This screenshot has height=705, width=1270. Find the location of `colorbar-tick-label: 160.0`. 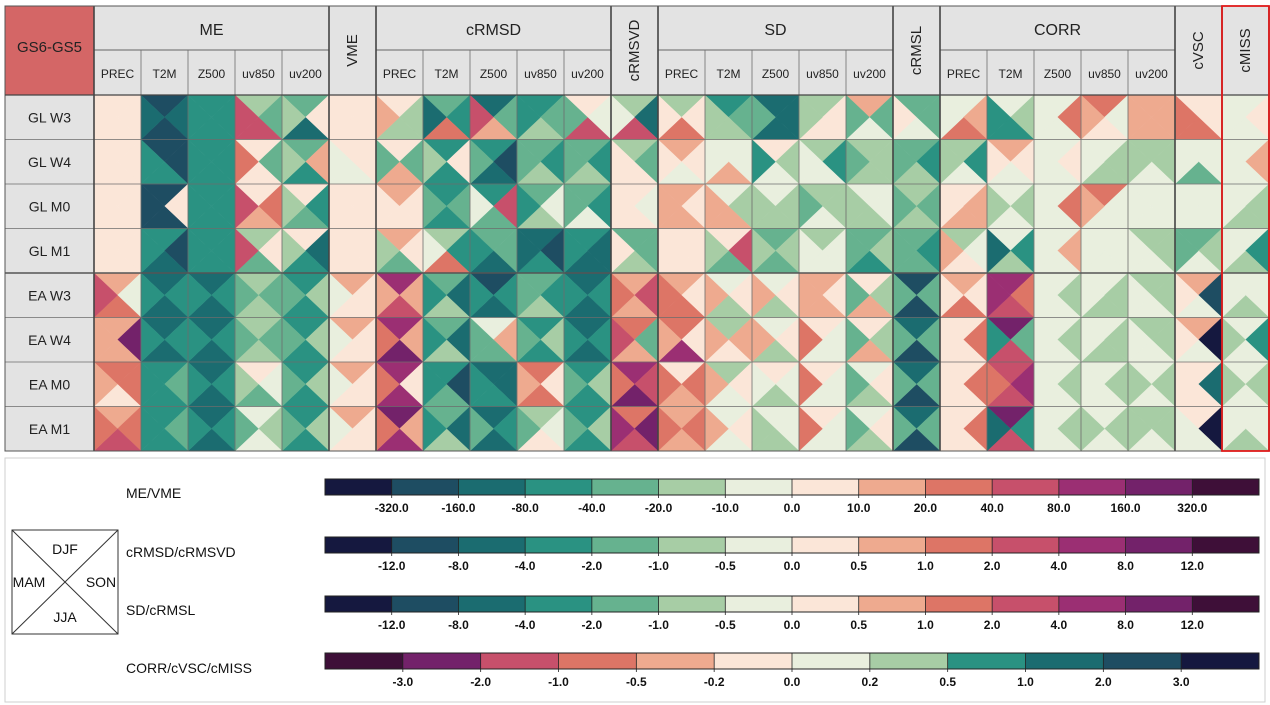

colorbar-tick-label: 160.0 is located at coordinates (1126, 508).